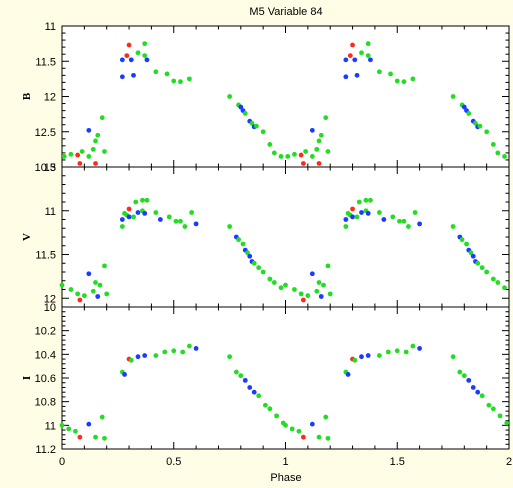  I want to click on y-tick-label: 11, so click(50, 212).